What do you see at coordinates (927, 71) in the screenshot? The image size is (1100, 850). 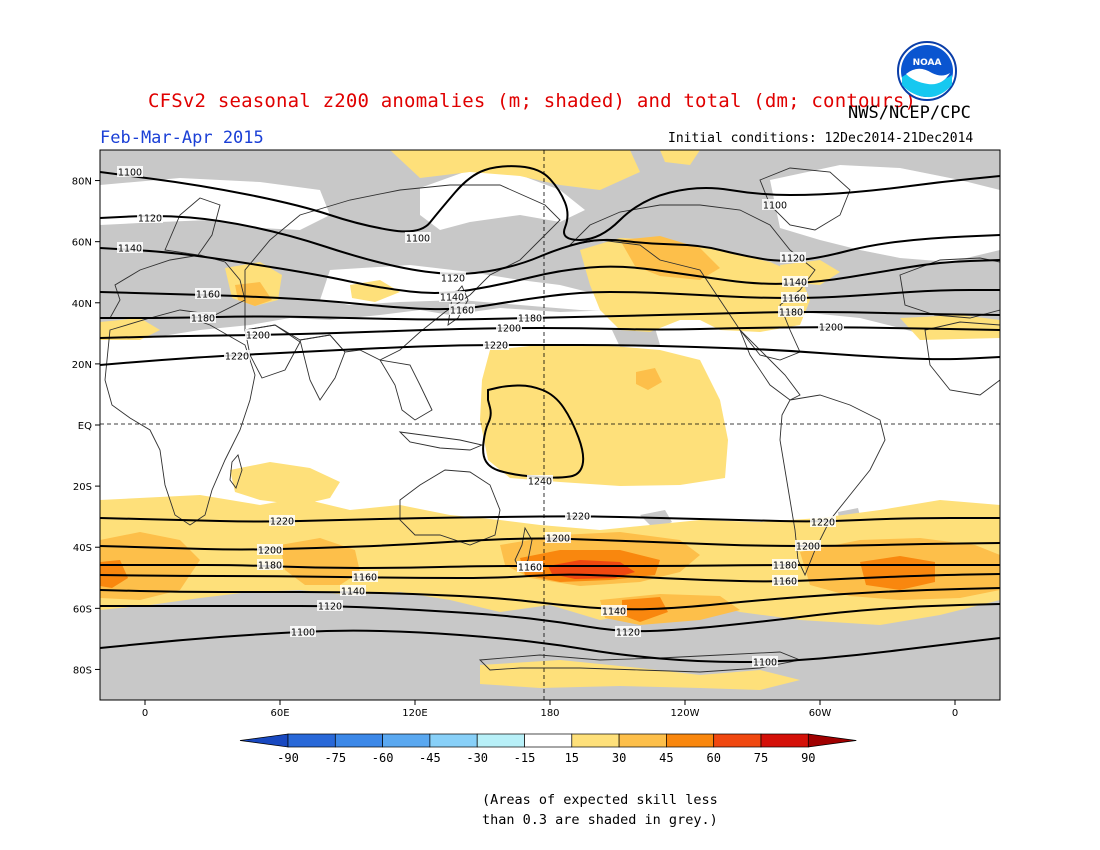 I see `noaa-logo: NOAA` at bounding box center [927, 71].